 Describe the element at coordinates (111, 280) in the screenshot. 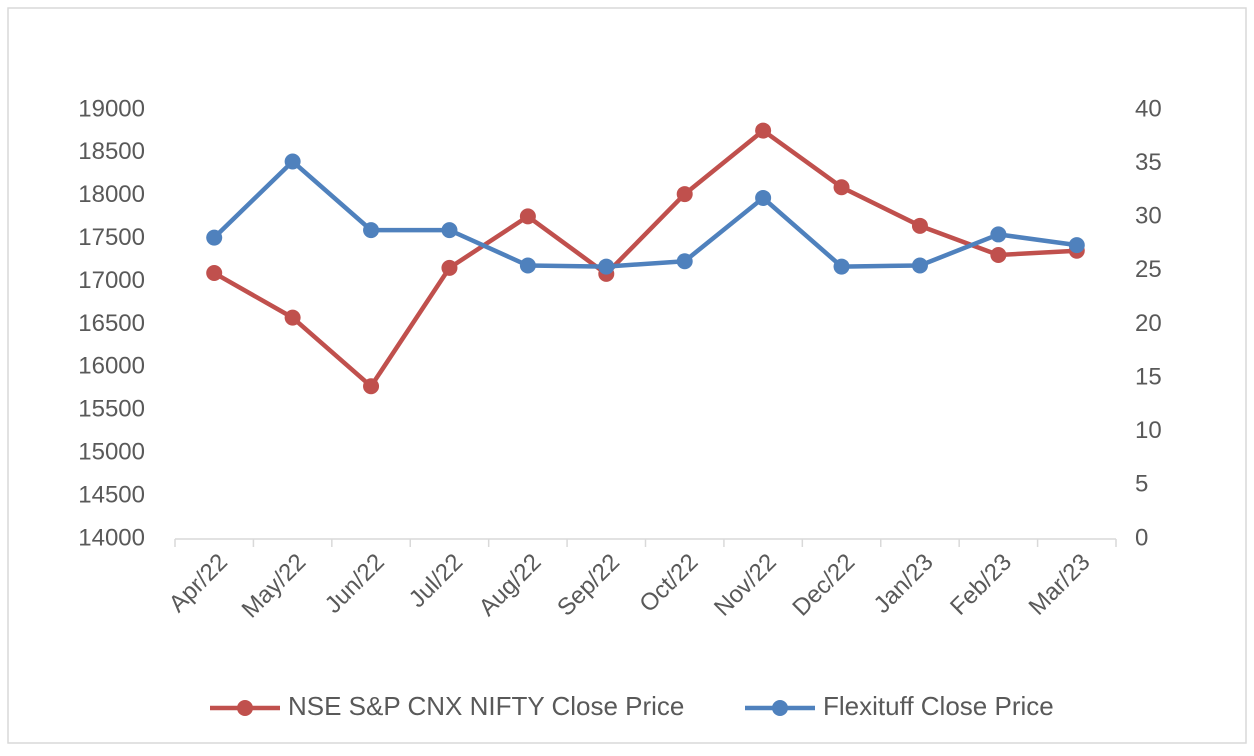

I see `y-tick-label: 17000` at that location.